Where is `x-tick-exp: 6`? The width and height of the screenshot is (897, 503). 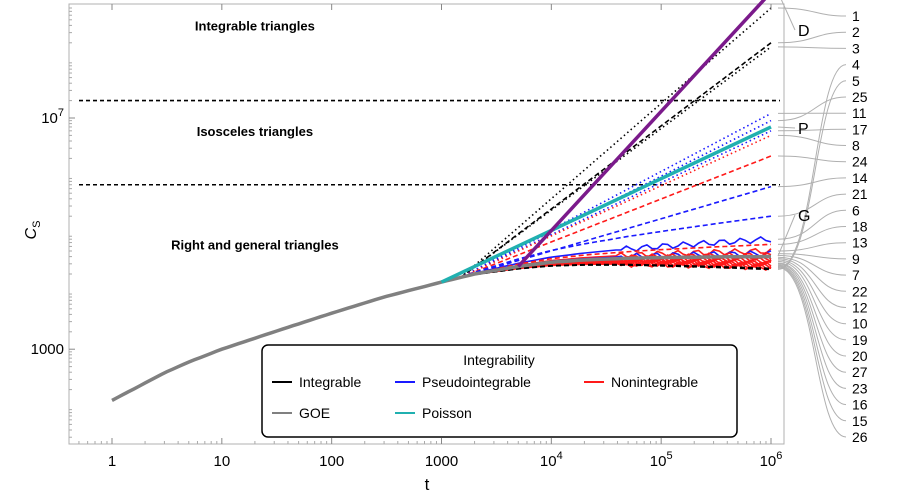
x-tick-exp: 6 is located at coordinates (779, 456).